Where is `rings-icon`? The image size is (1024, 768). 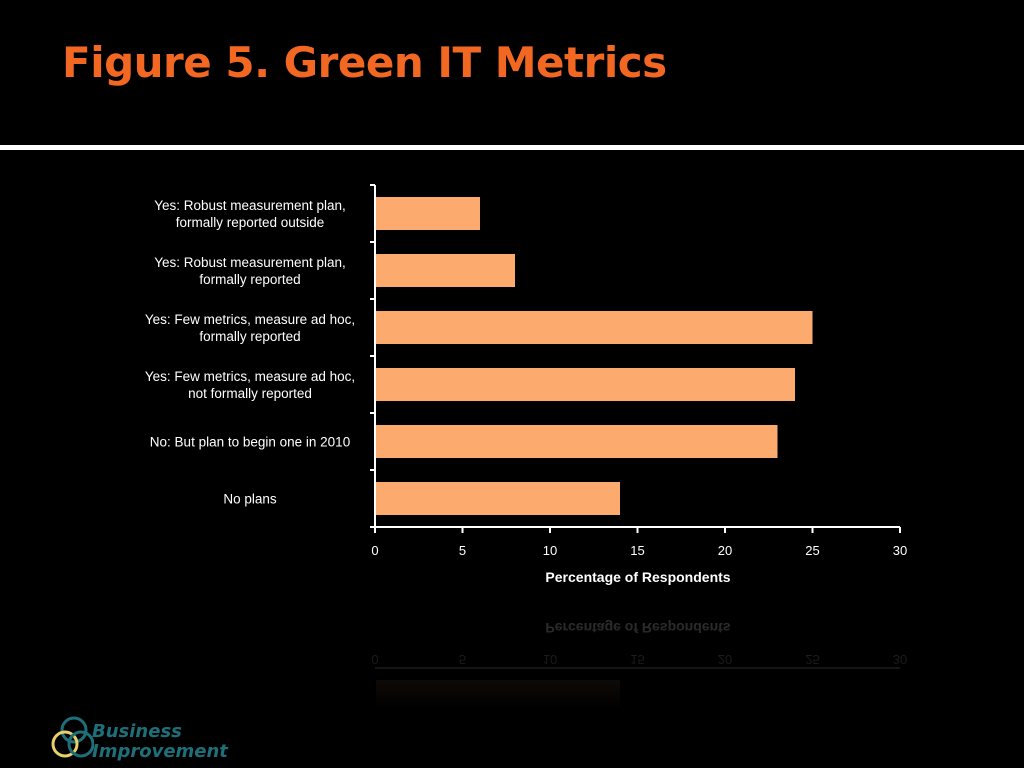 rings-icon is located at coordinates (72, 737).